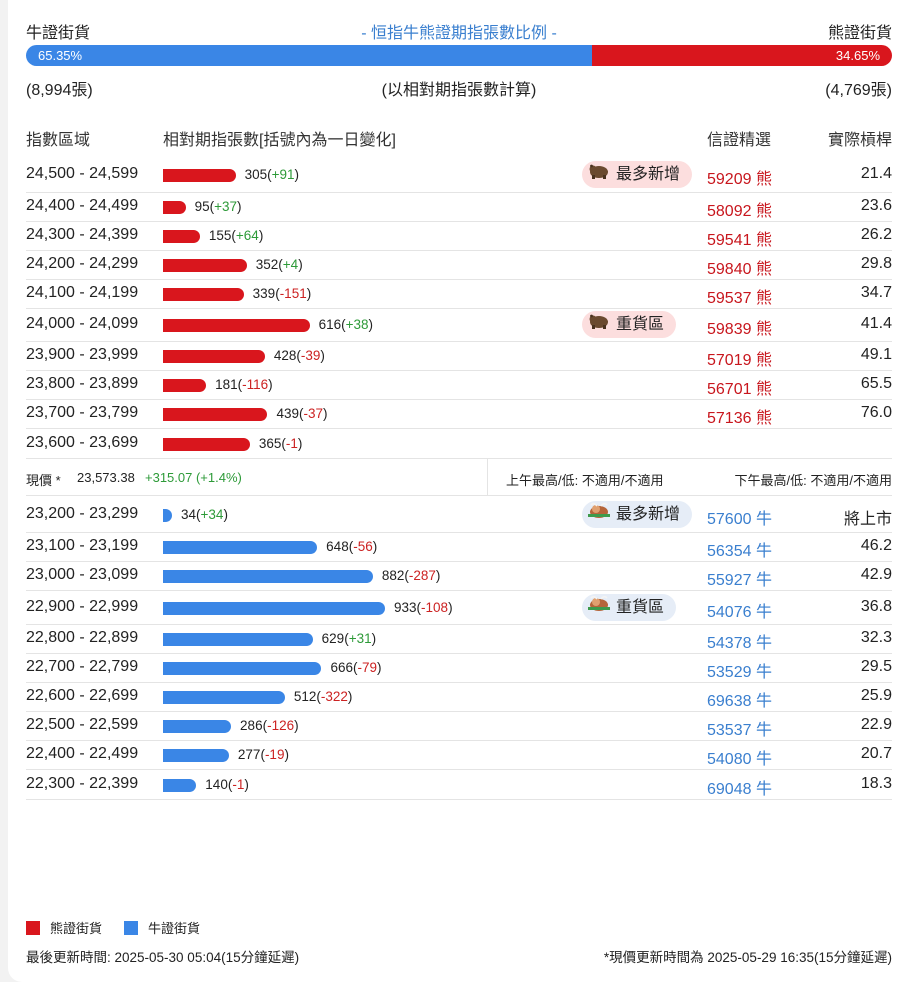 The image size is (907, 982). Describe the element at coordinates (741, 55) in the screenshot. I see `bear-ratio-segment: 34.65%` at that location.